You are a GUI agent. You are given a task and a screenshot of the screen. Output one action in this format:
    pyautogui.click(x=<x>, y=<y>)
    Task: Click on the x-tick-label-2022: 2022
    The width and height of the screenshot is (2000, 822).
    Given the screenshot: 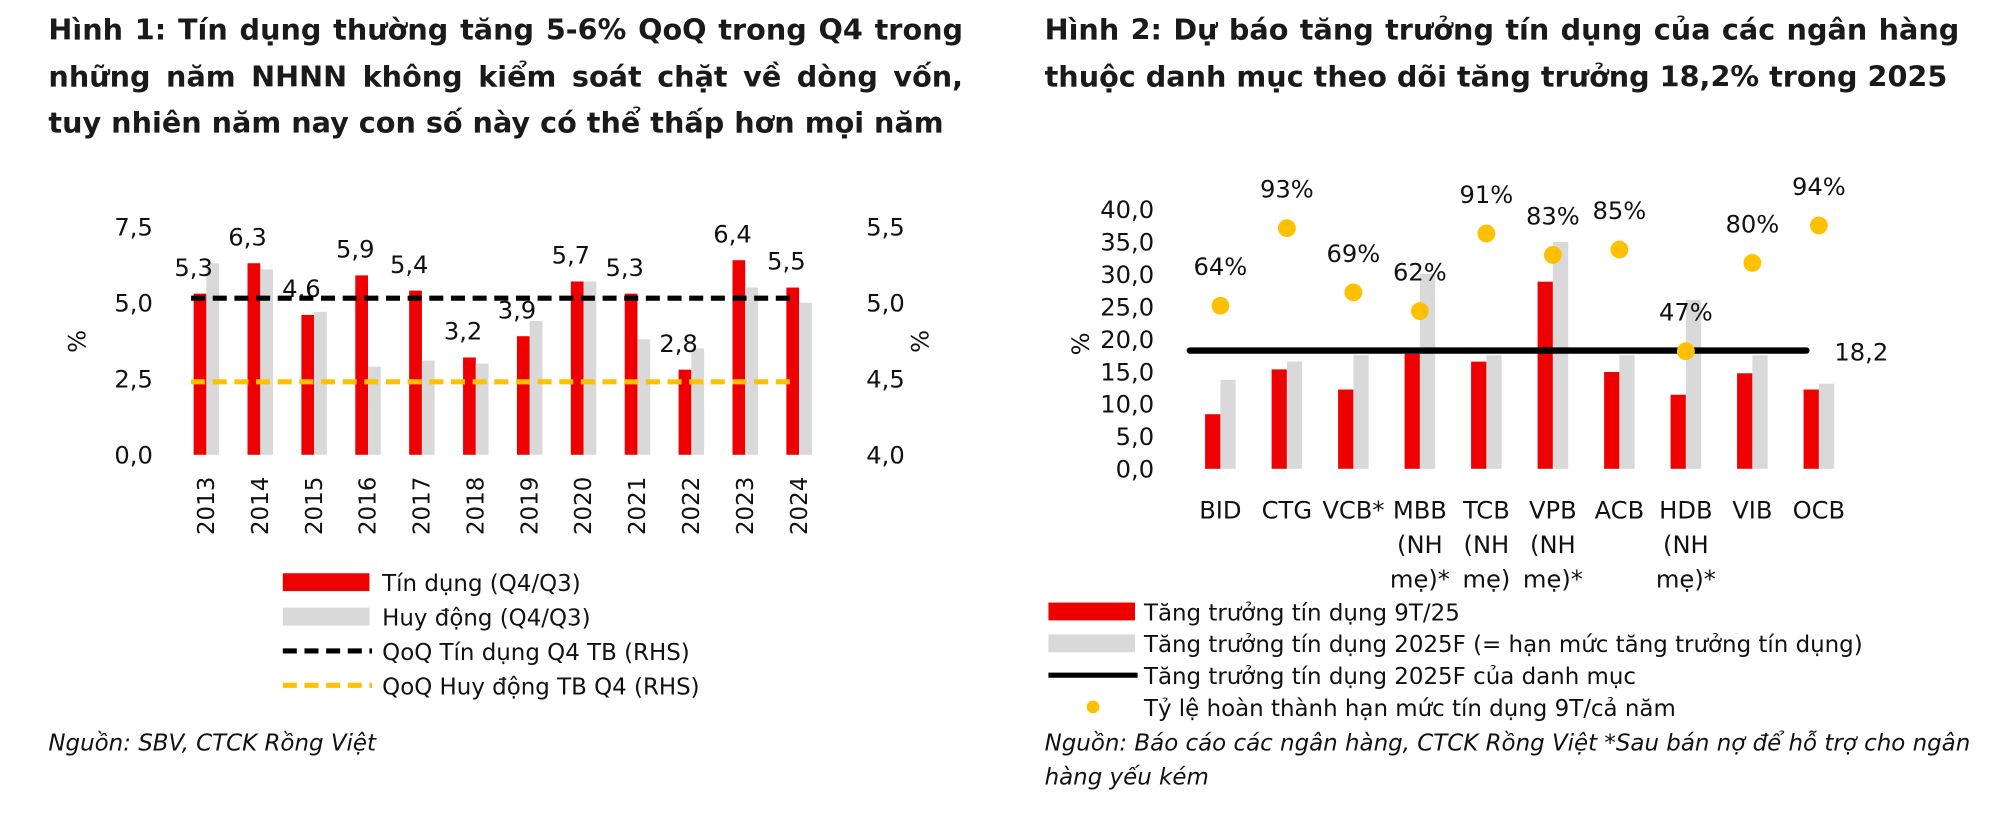 What is the action you would take?
    pyautogui.click(x=692, y=506)
    